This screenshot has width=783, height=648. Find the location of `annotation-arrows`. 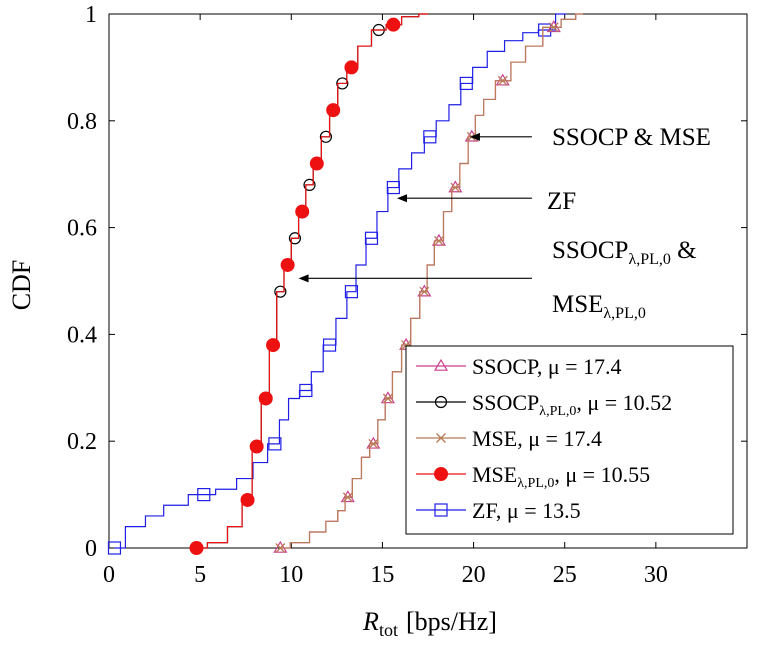

annotation-arrows is located at coordinates (415, 207).